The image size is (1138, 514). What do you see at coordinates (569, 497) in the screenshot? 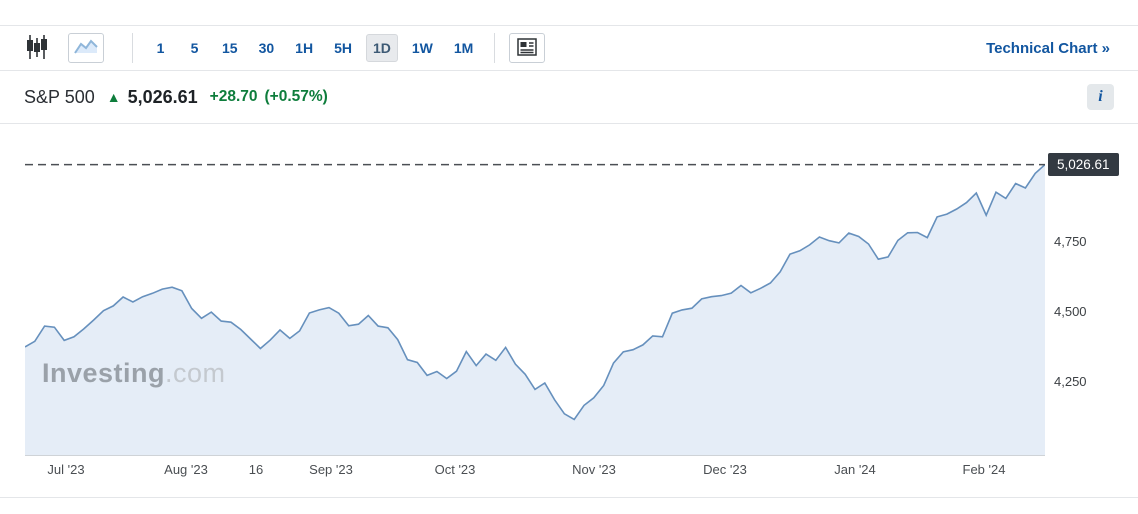
I see `widget-bottom-border` at bounding box center [569, 497].